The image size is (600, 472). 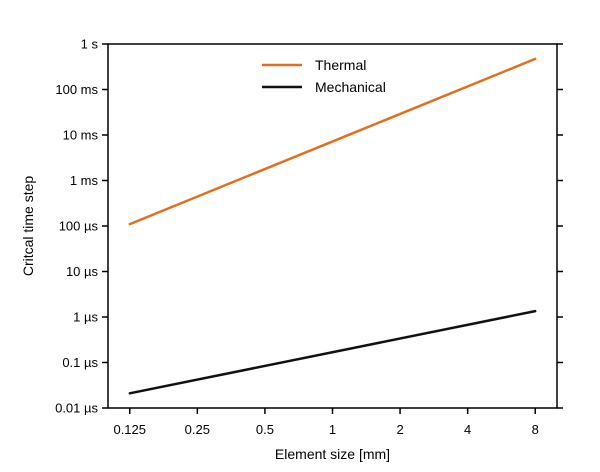 What do you see at coordinates (332, 454) in the screenshot?
I see `x-axis-label: Element size [mm]` at bounding box center [332, 454].